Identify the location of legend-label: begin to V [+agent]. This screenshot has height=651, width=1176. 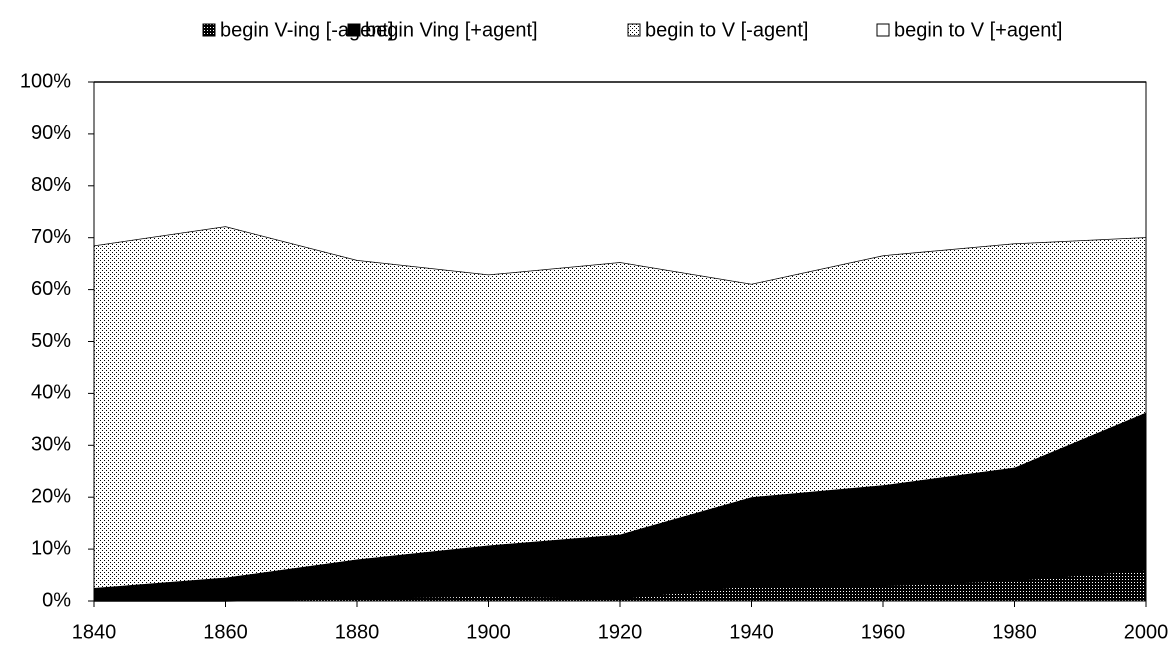
(978, 30).